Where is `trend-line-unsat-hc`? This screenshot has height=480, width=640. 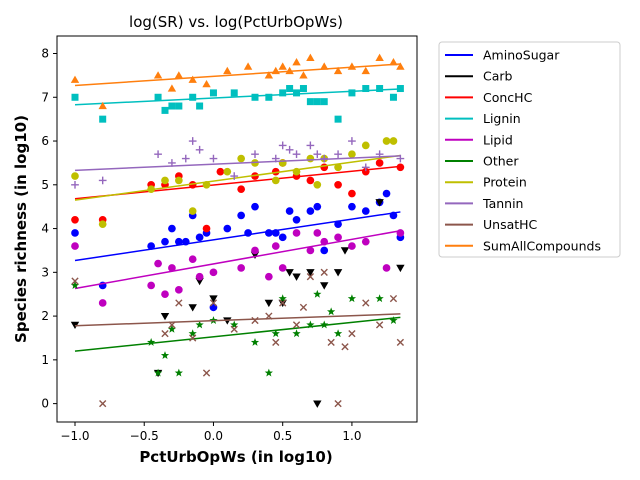 trend-line-unsat-hc is located at coordinates (237, 320).